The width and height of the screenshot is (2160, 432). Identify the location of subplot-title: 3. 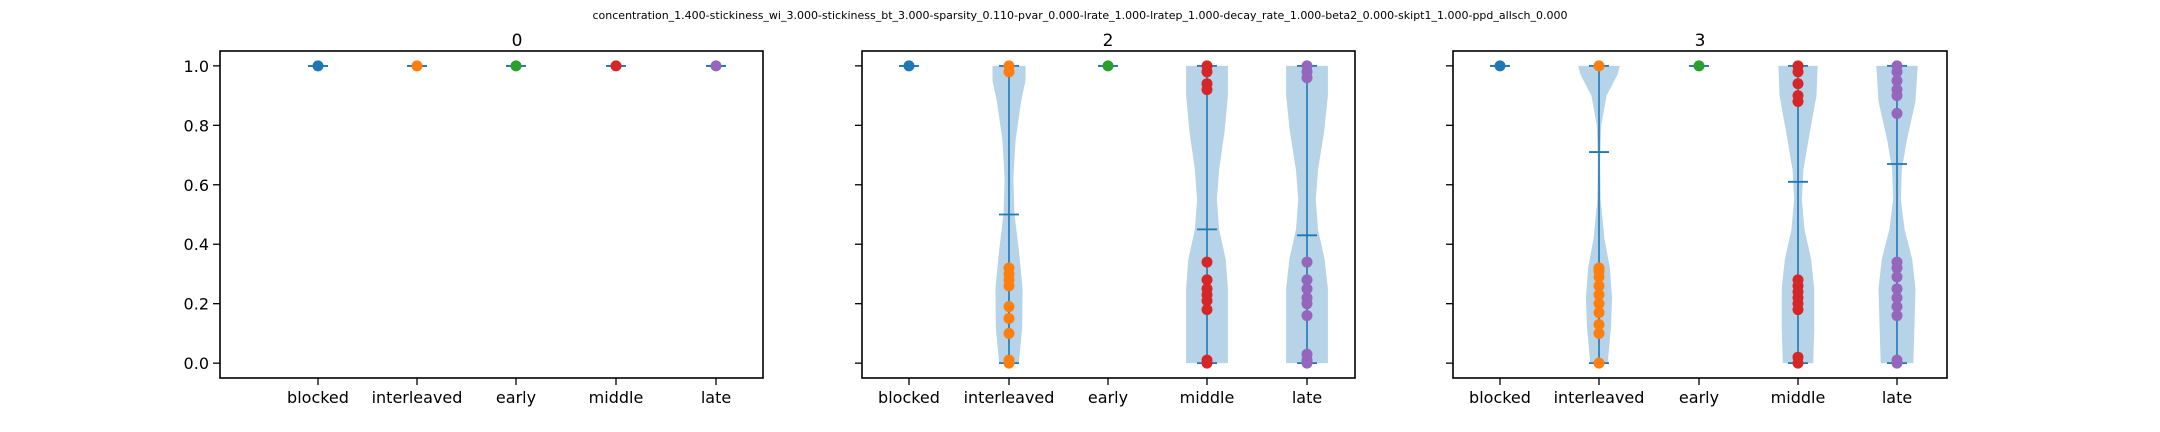
(1700, 41).